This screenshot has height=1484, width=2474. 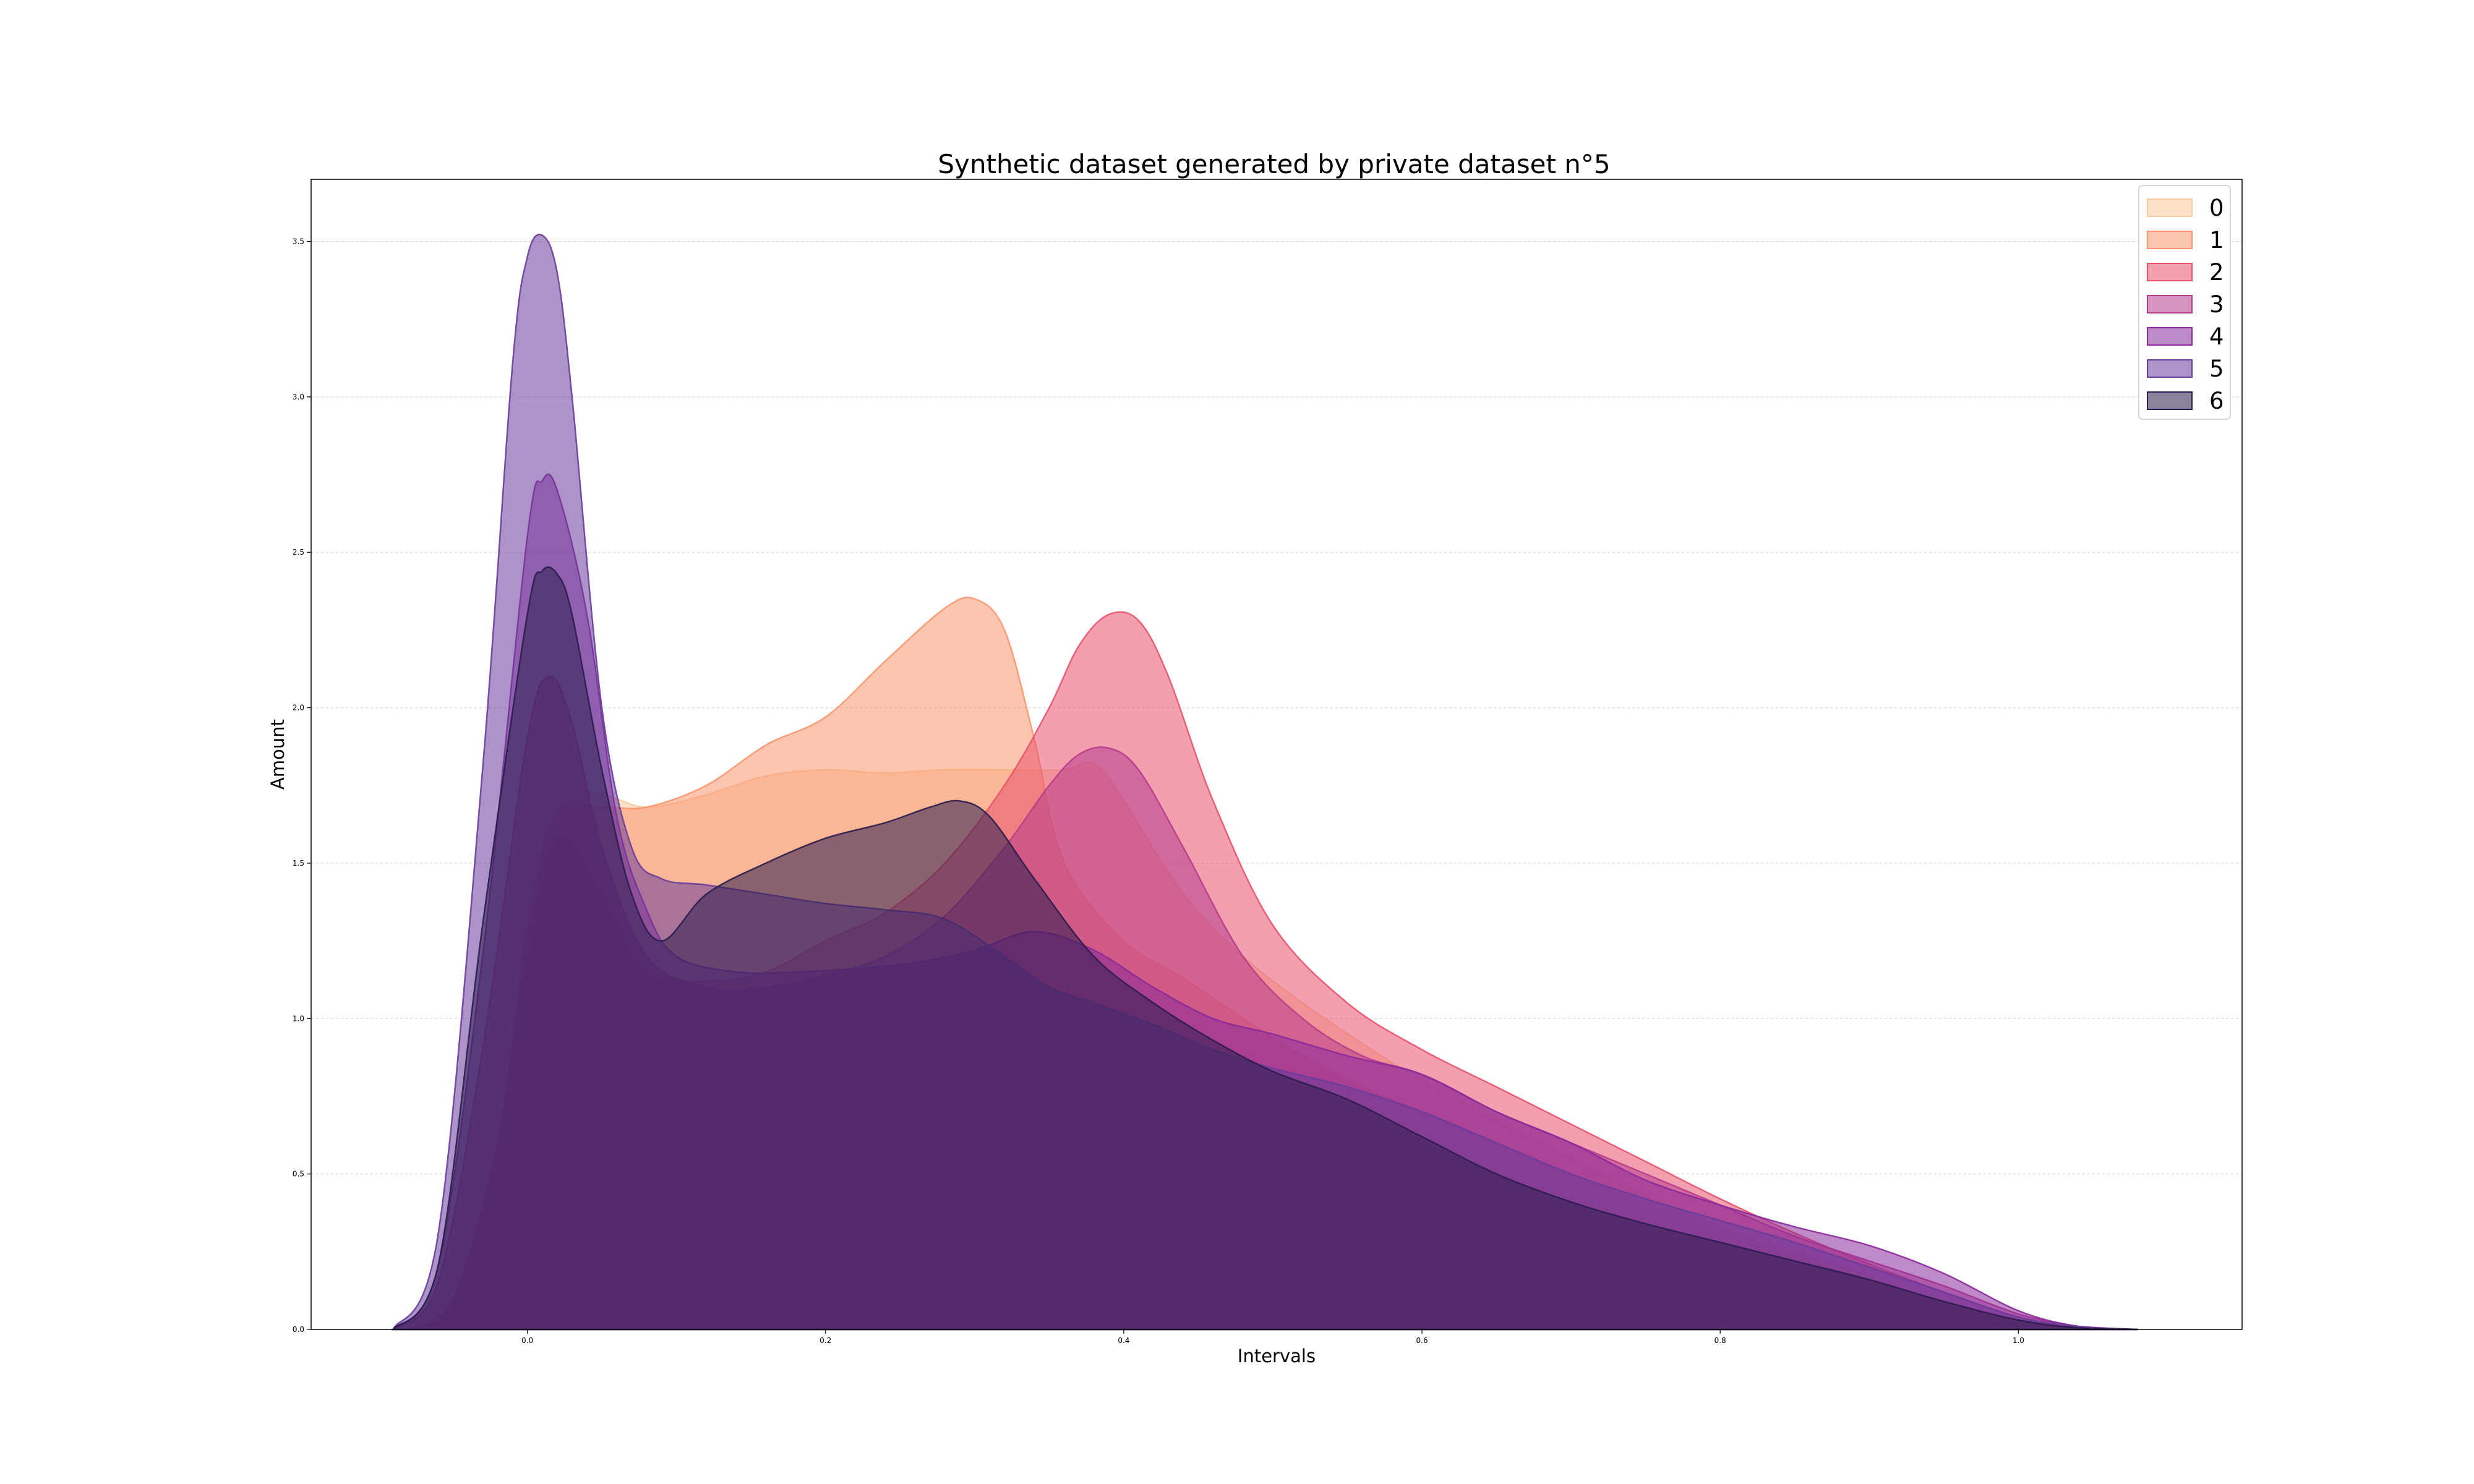 What do you see at coordinates (302, 785) in the screenshot?
I see `y-axis-ticks: 0.0 0.5 1.0 1.5 2.0 2.5 3.0 3.5` at bounding box center [302, 785].